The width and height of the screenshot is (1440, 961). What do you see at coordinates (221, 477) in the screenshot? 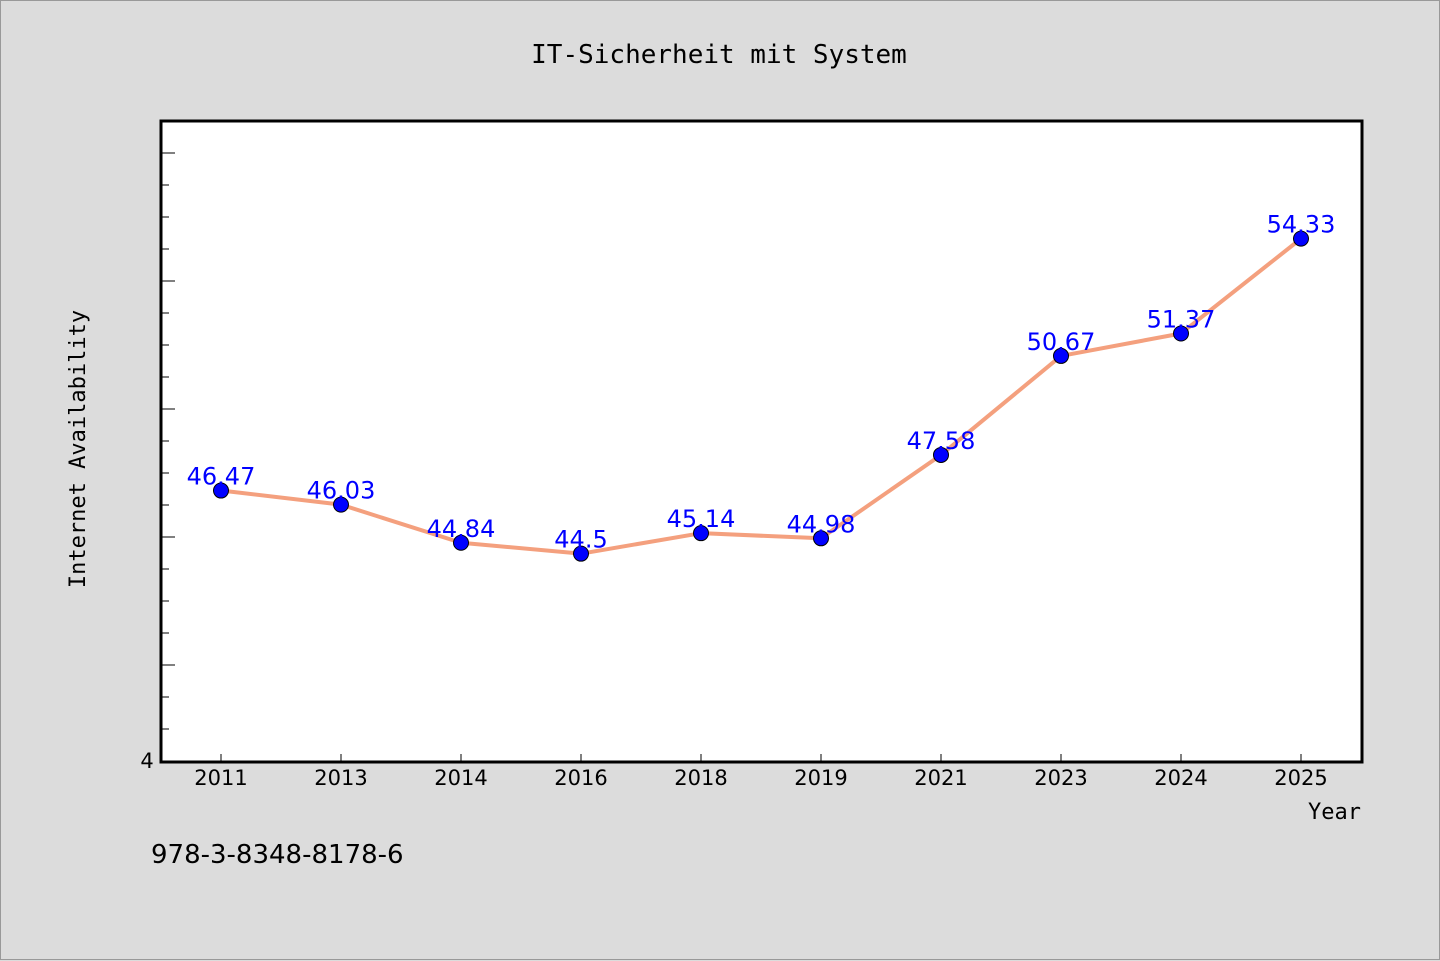
I see `data-label: 46.47` at bounding box center [221, 477].